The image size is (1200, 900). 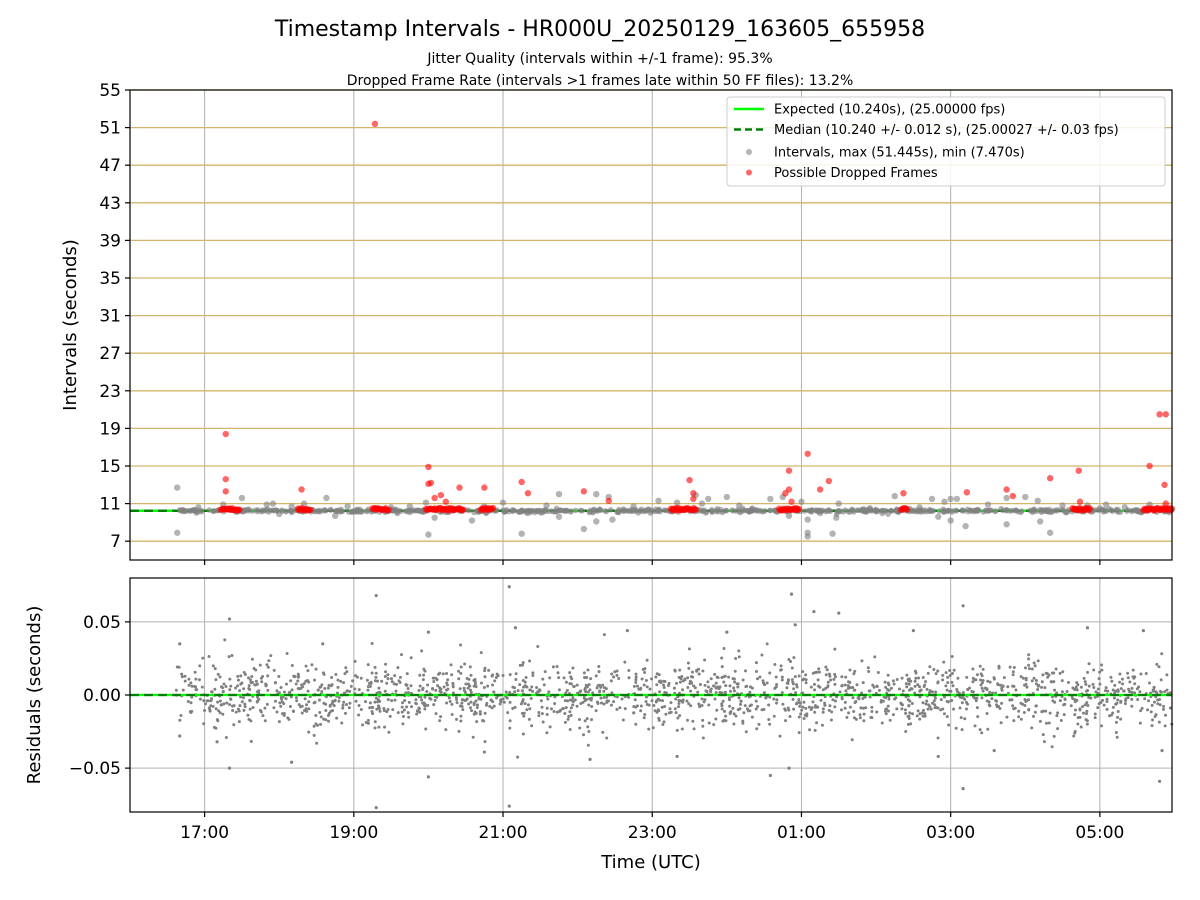 What do you see at coordinates (110, 91) in the screenshot?
I see `y-tick-label: 55` at bounding box center [110, 91].